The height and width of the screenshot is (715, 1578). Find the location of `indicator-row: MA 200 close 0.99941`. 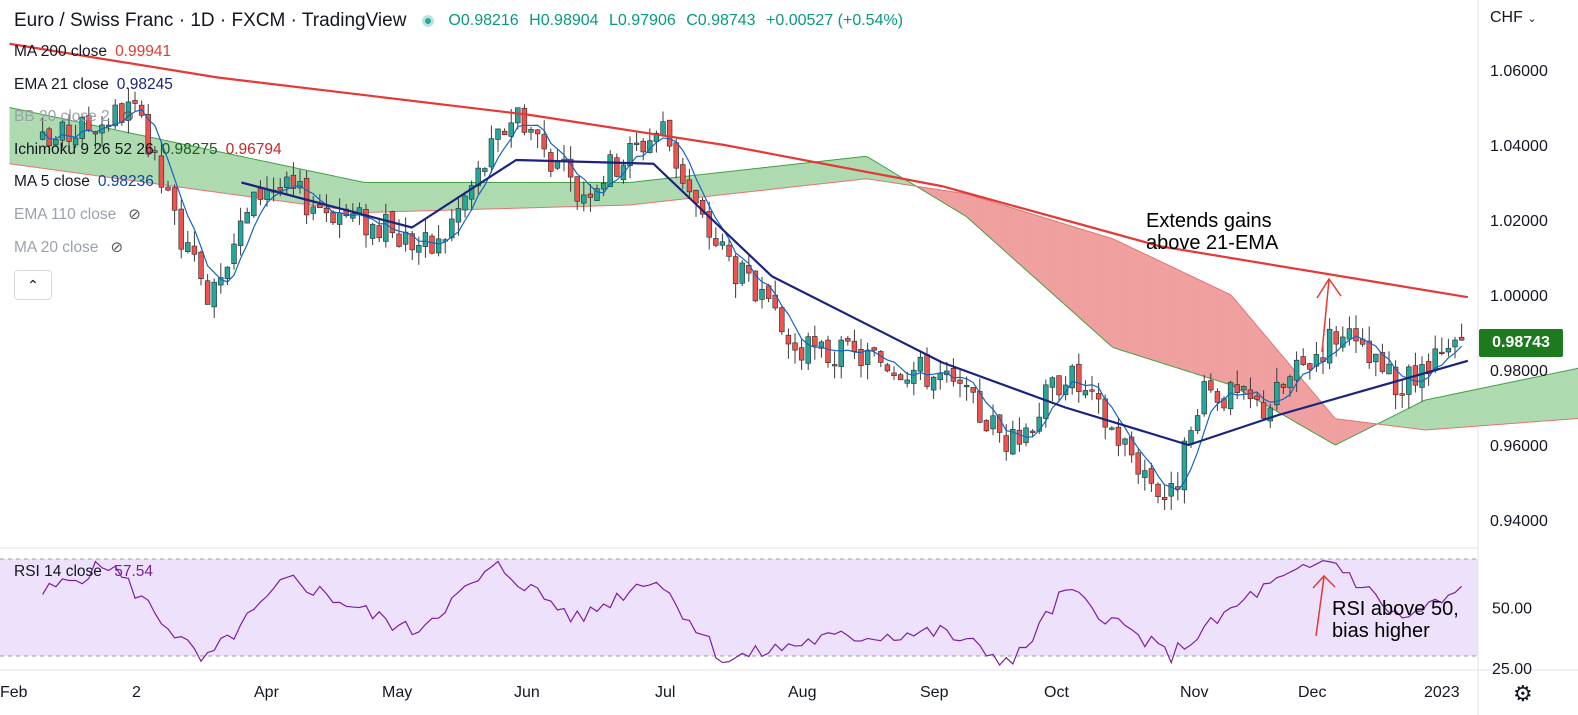

indicator-row: MA 200 close 0.99941 is located at coordinates (461, 52).